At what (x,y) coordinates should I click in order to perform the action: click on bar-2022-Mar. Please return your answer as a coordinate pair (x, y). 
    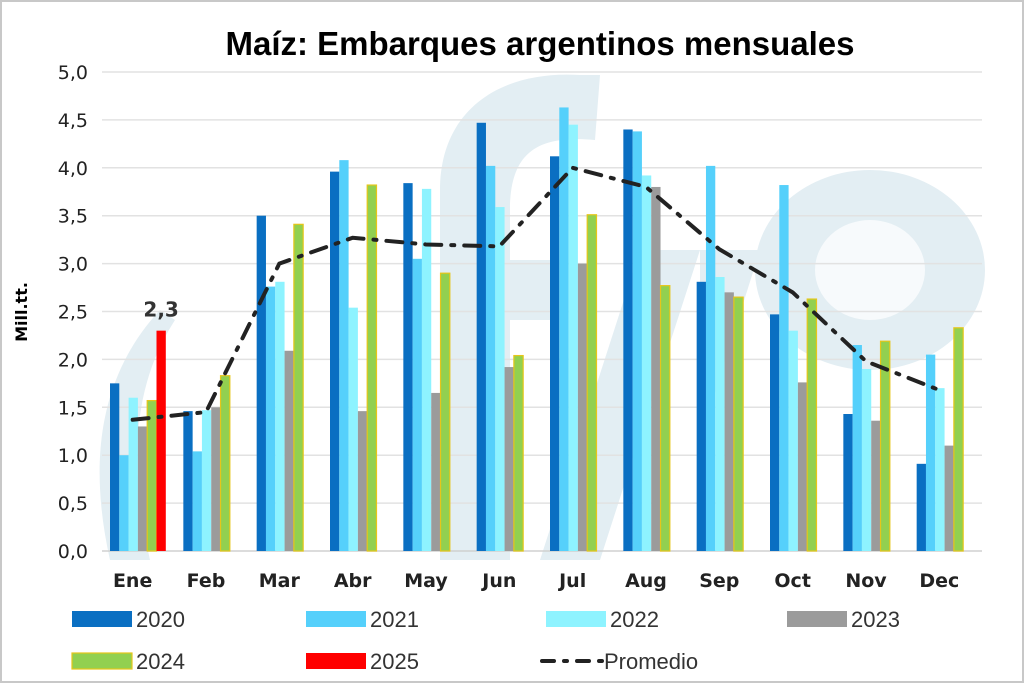
    Looking at the image, I should click on (280, 416).